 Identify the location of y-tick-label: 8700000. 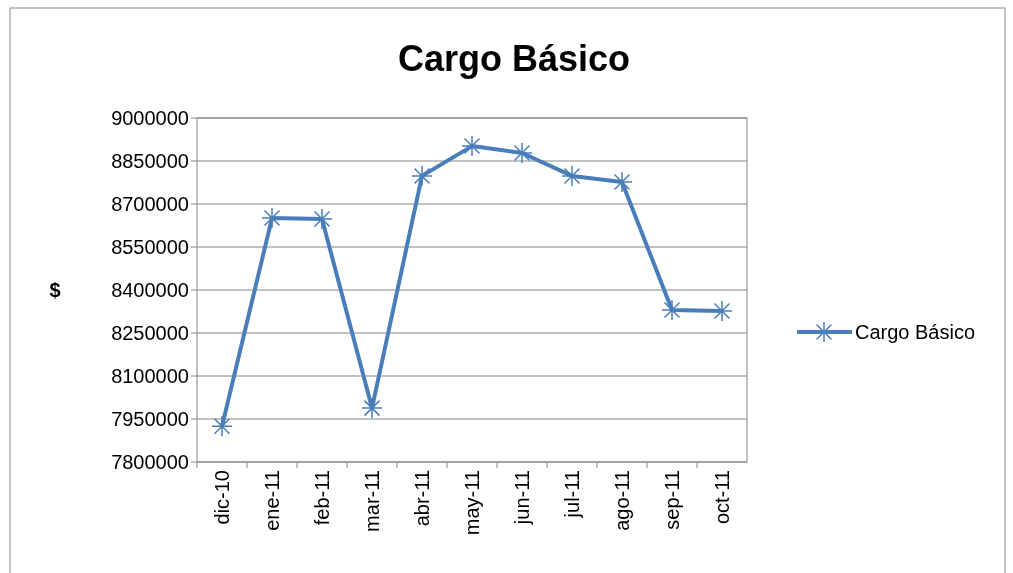
(150, 204).